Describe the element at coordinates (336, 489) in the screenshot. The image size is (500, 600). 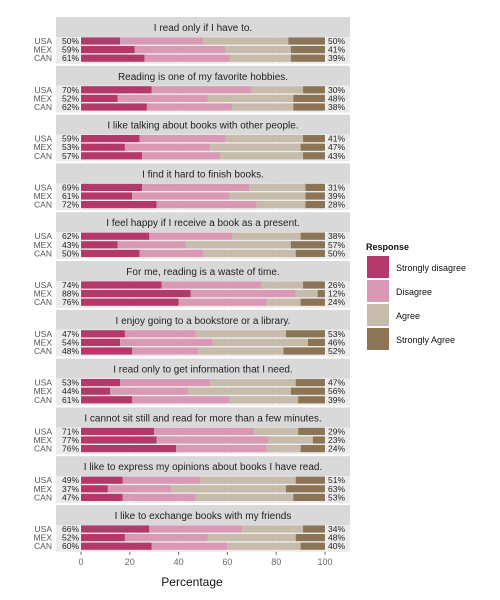
I see `agree-percent-label: 63%` at that location.